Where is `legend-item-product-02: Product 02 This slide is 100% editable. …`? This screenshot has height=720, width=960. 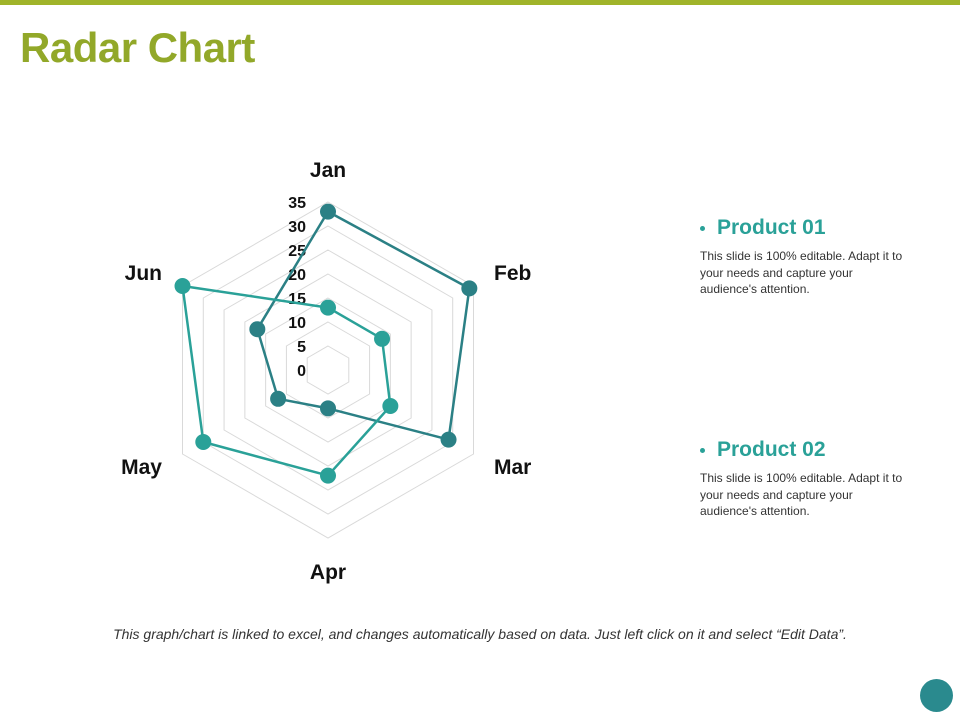
legend-item-product-02: Product 02 This slide is 100% editable. … is located at coordinates (805, 479).